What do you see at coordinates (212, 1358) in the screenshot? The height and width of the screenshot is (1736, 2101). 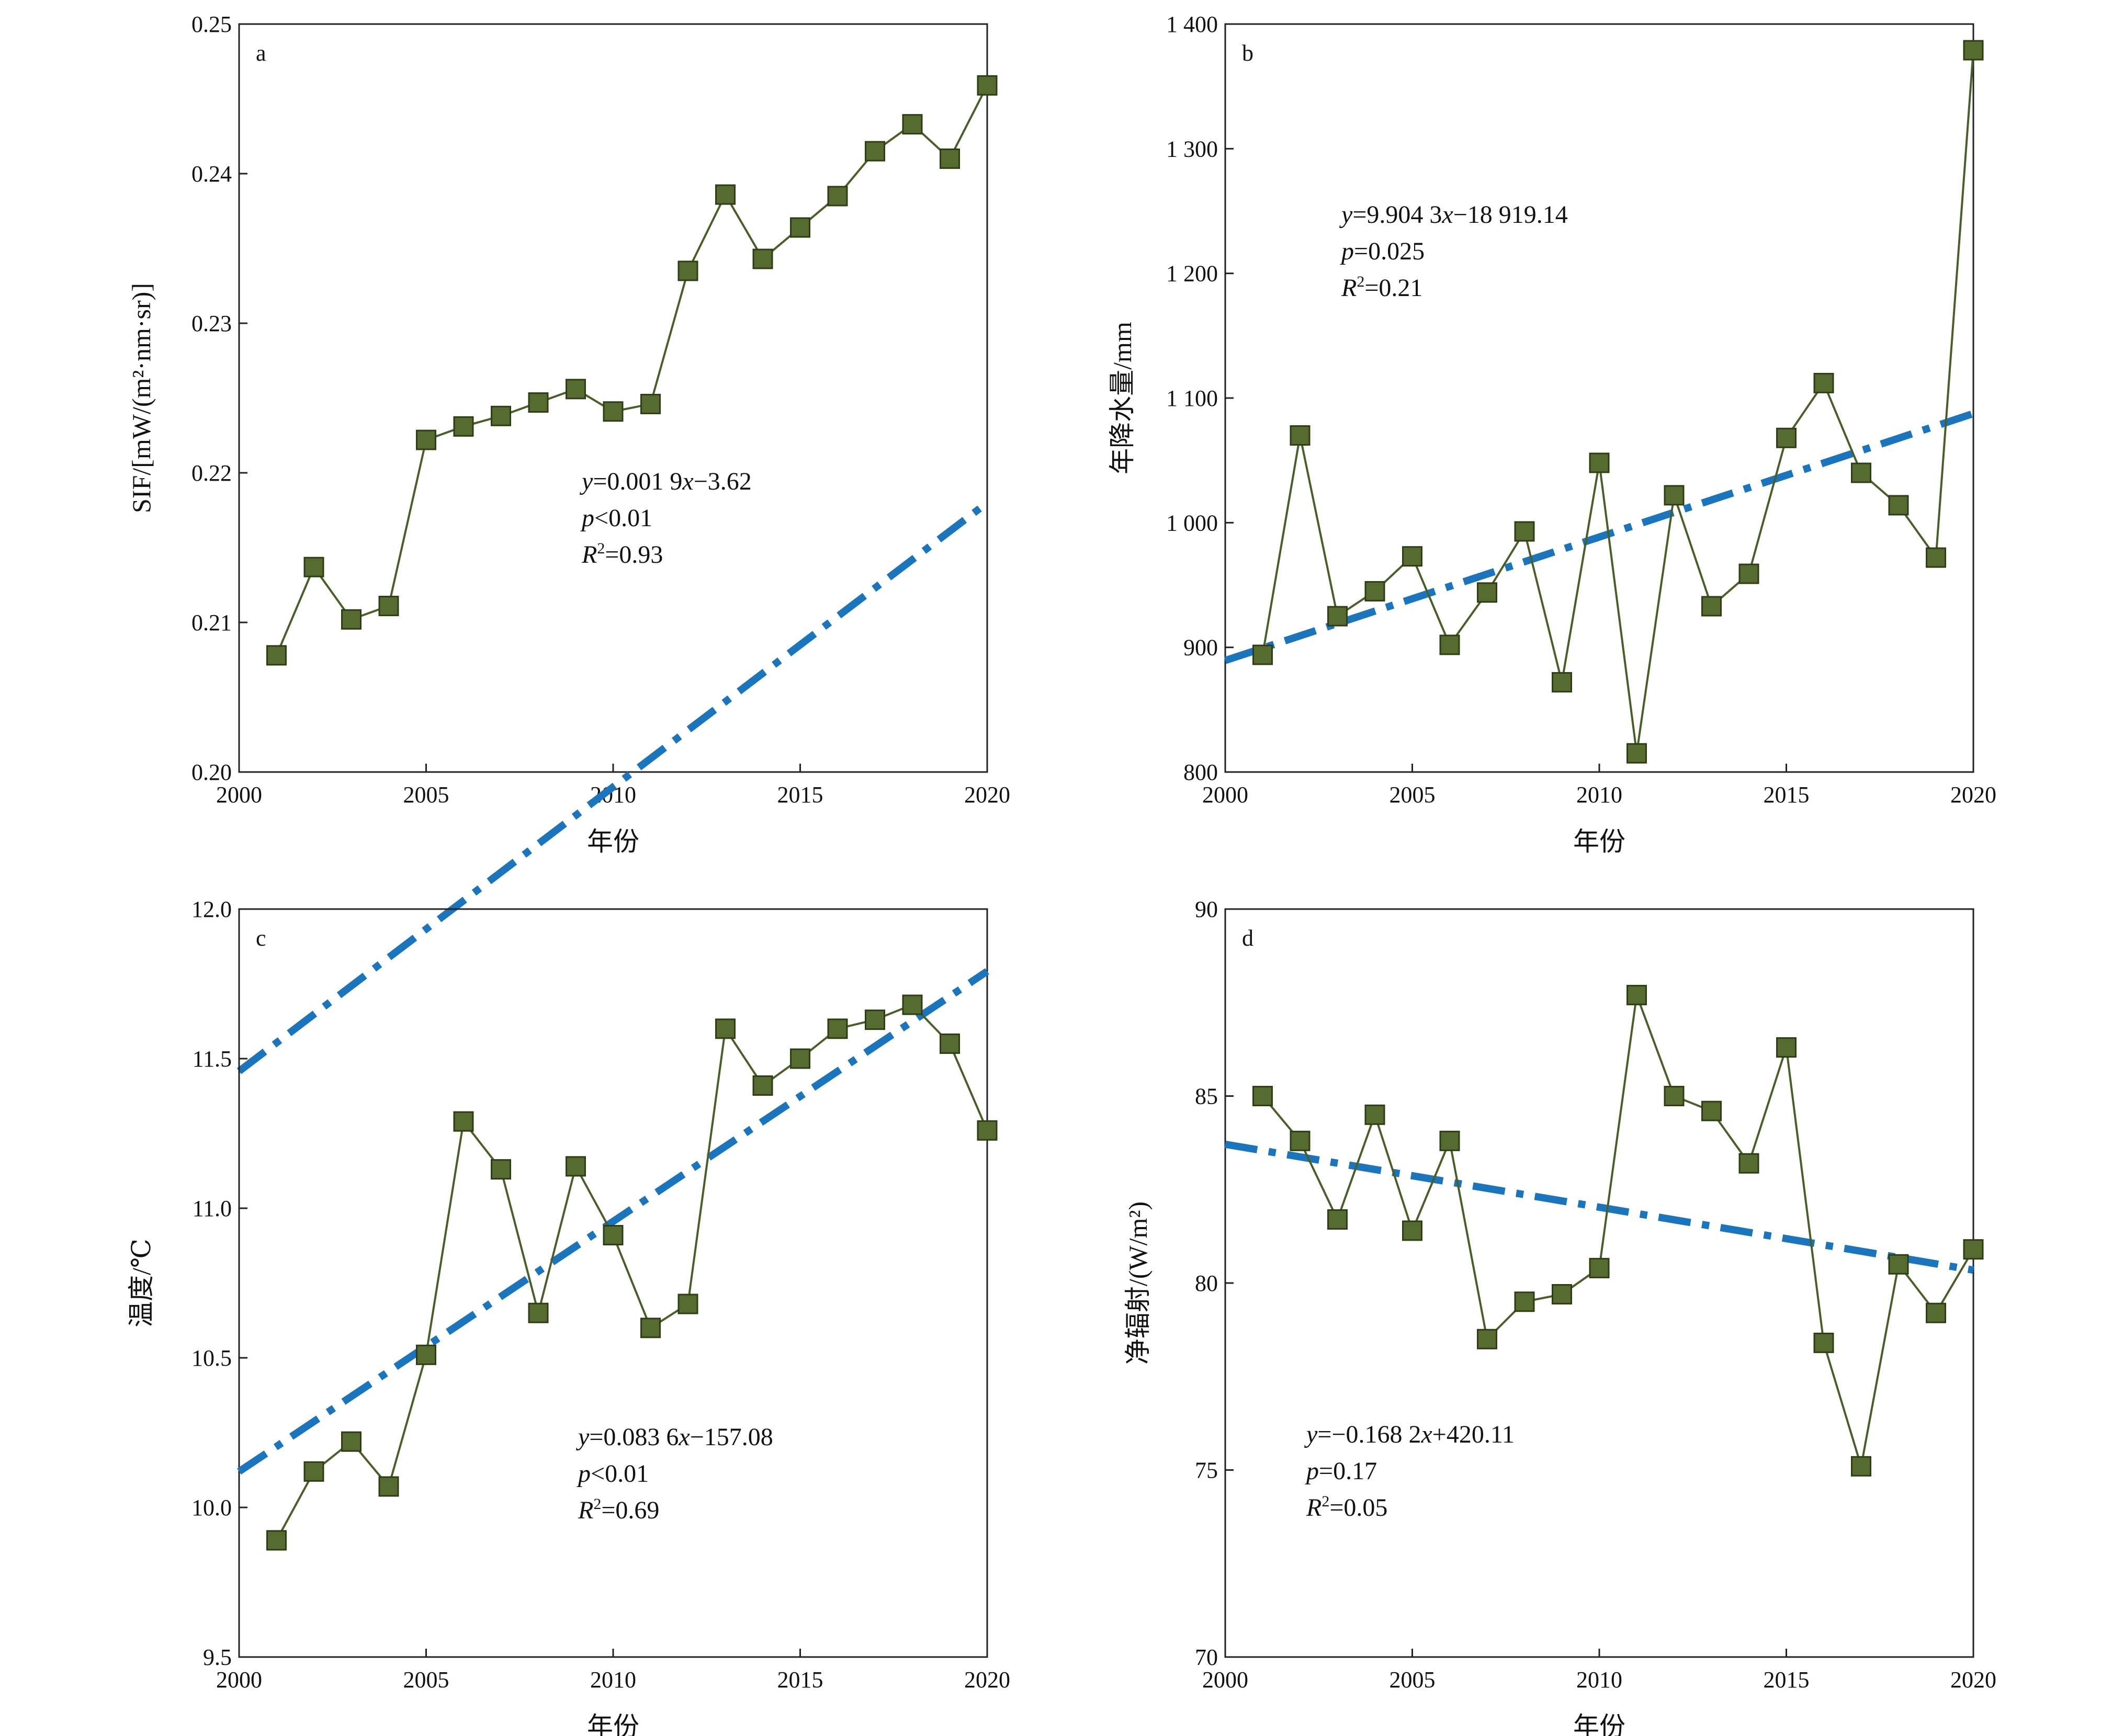 I see `y-tick-label-c: 10.5` at bounding box center [212, 1358].